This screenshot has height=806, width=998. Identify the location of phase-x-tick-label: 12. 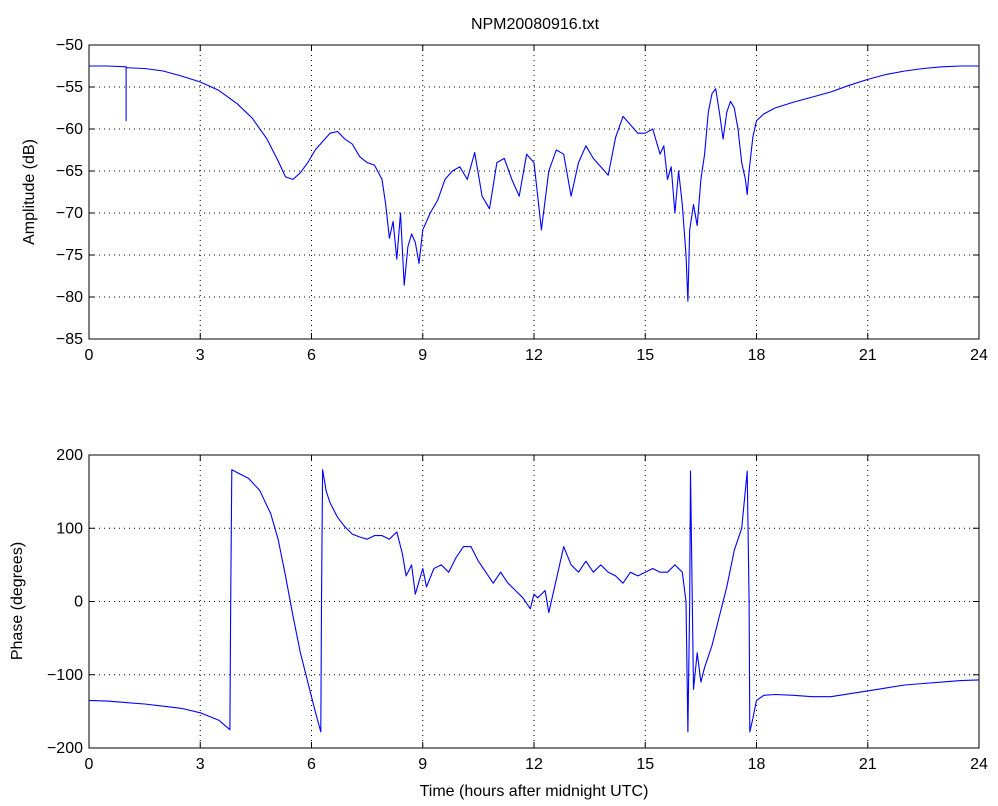
(534, 764).